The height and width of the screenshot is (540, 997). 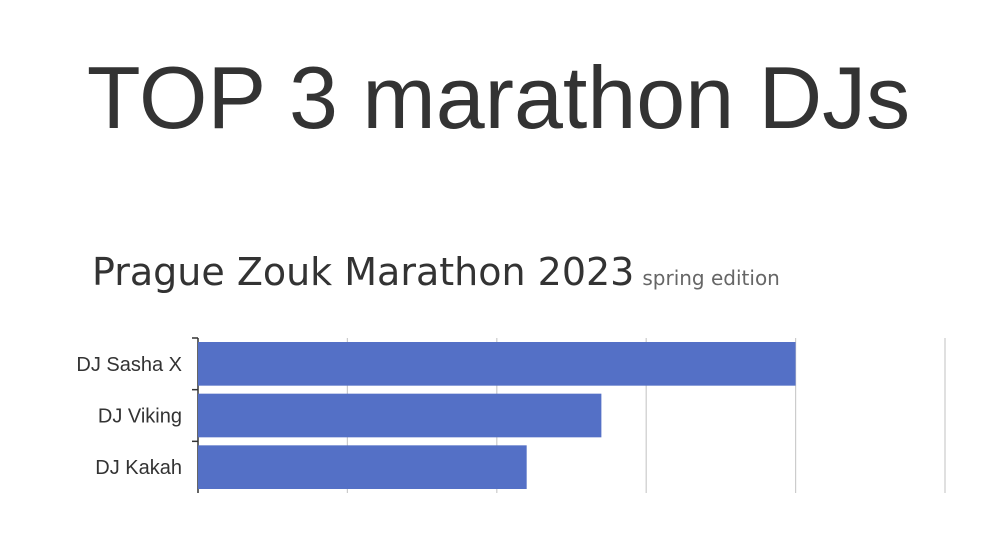 What do you see at coordinates (363, 272) in the screenshot?
I see `chart-title-text: Prague Zouk Marathon 2023` at bounding box center [363, 272].